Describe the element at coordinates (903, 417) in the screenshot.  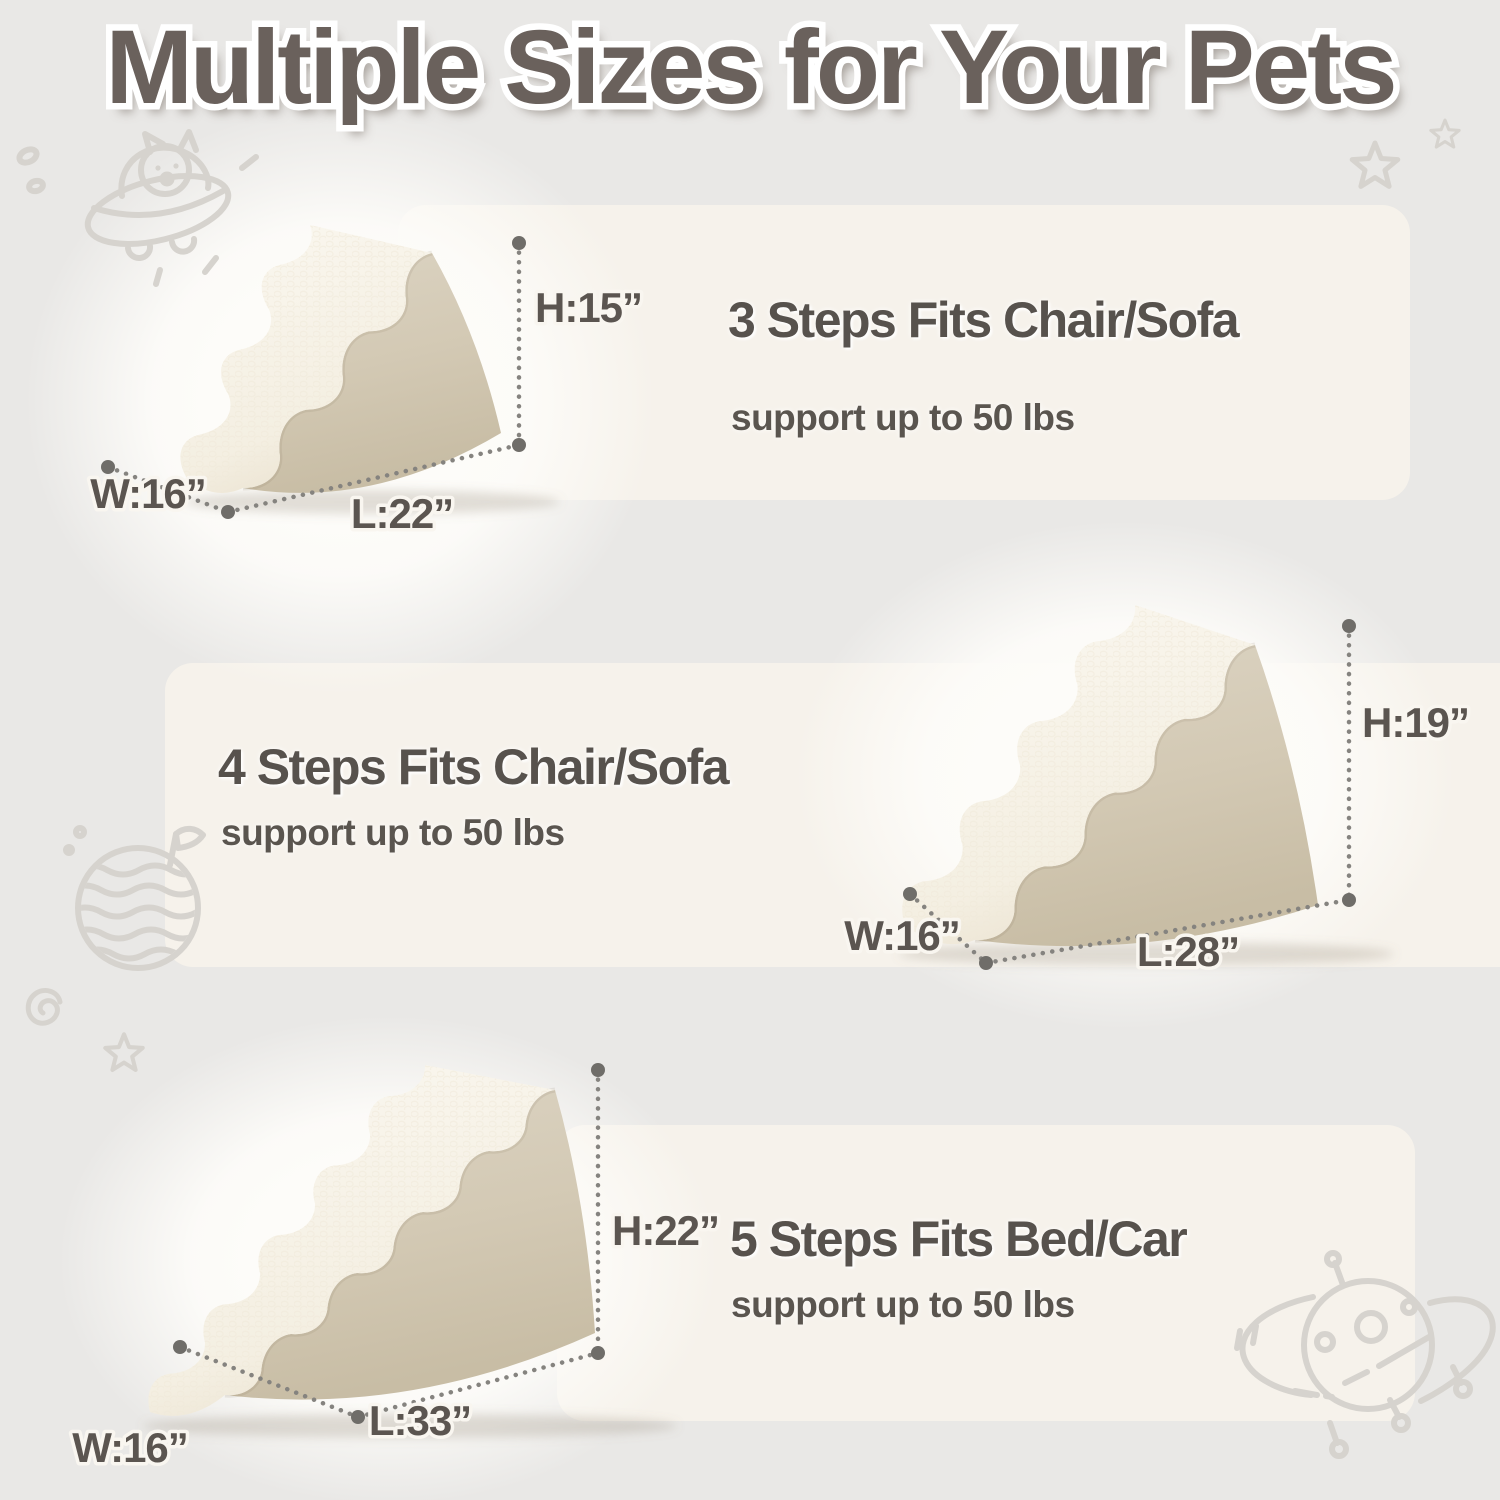
I see `section-1-subtitle: support up to 50 lbs` at that location.